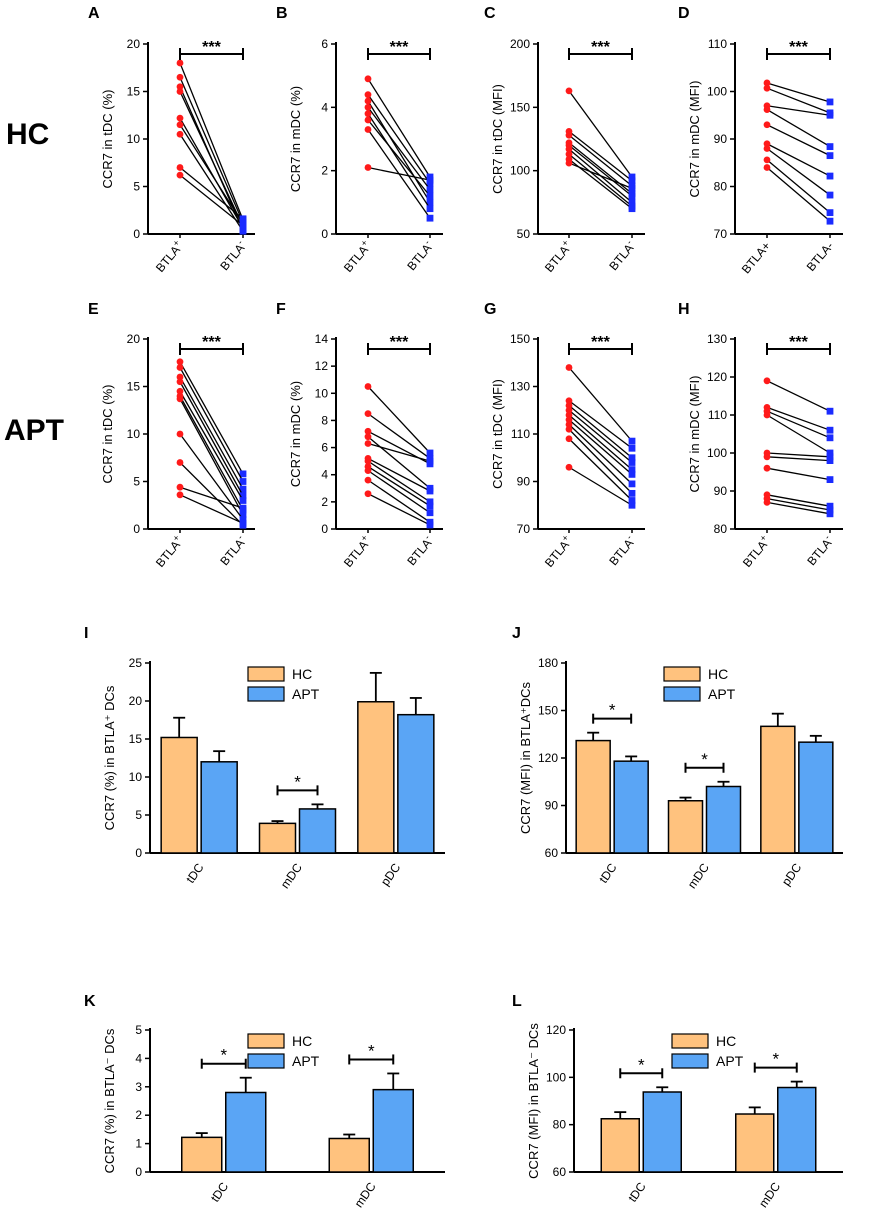  I want to click on y-tick-label-K: 0, so click(138, 1172).